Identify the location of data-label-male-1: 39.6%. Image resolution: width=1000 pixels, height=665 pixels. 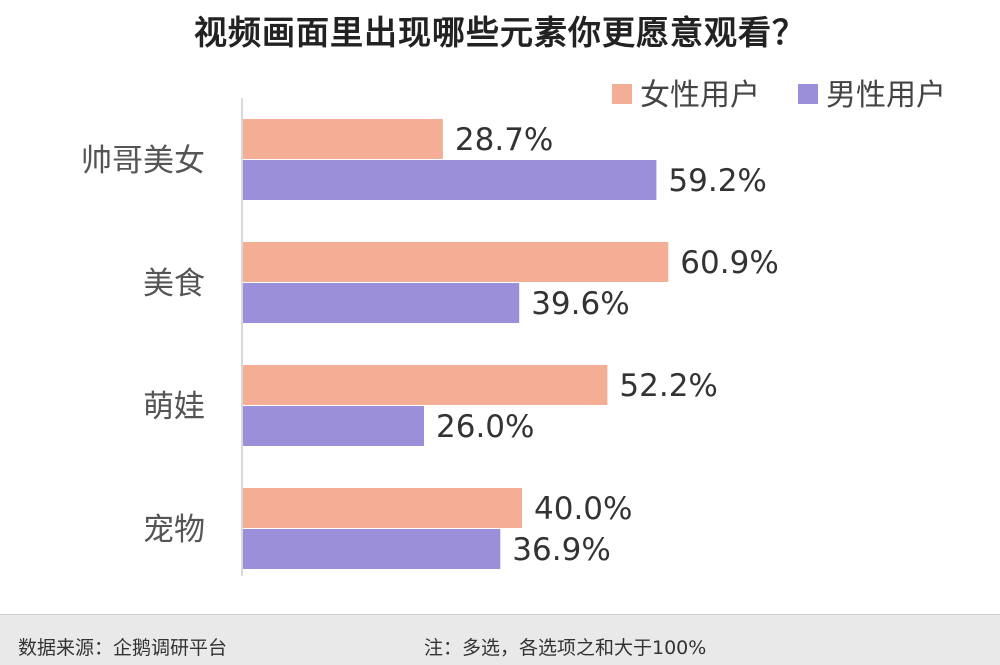
(580, 304).